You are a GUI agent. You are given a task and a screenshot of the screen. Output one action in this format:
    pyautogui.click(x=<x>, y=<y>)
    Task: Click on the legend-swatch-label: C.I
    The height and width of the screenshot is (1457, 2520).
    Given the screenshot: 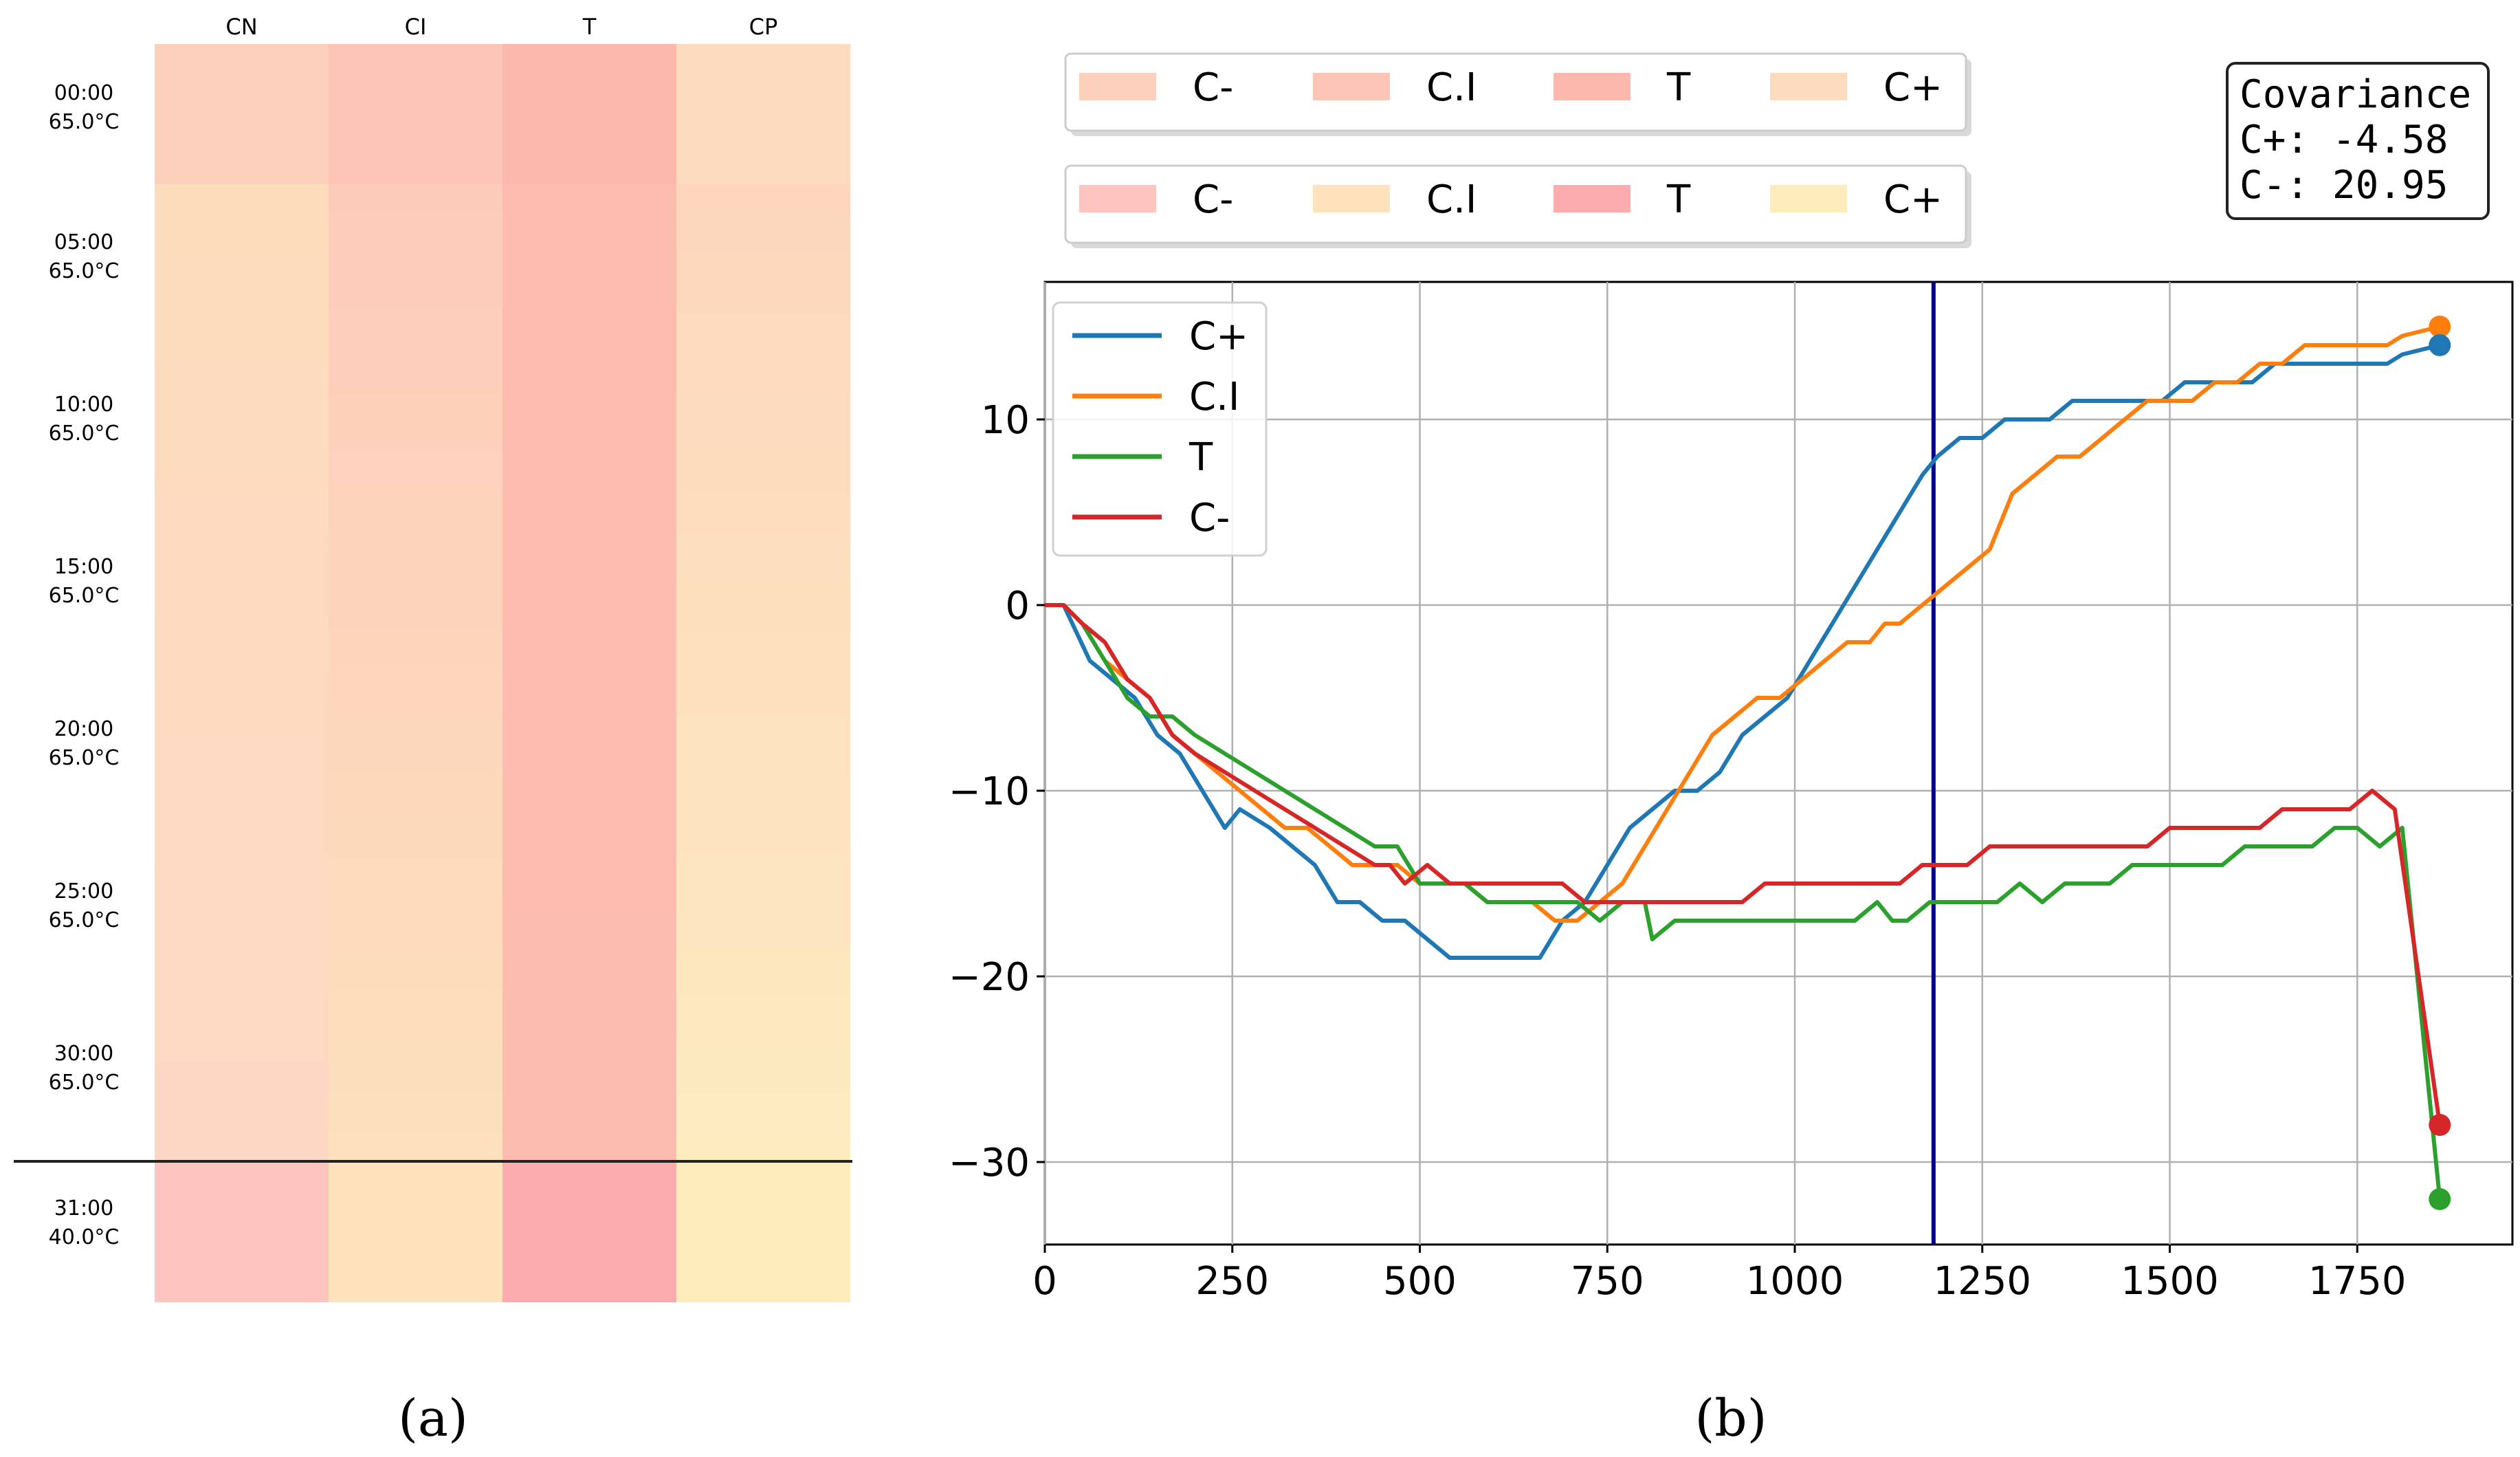 What is the action you would take?
    pyautogui.click(x=1451, y=87)
    